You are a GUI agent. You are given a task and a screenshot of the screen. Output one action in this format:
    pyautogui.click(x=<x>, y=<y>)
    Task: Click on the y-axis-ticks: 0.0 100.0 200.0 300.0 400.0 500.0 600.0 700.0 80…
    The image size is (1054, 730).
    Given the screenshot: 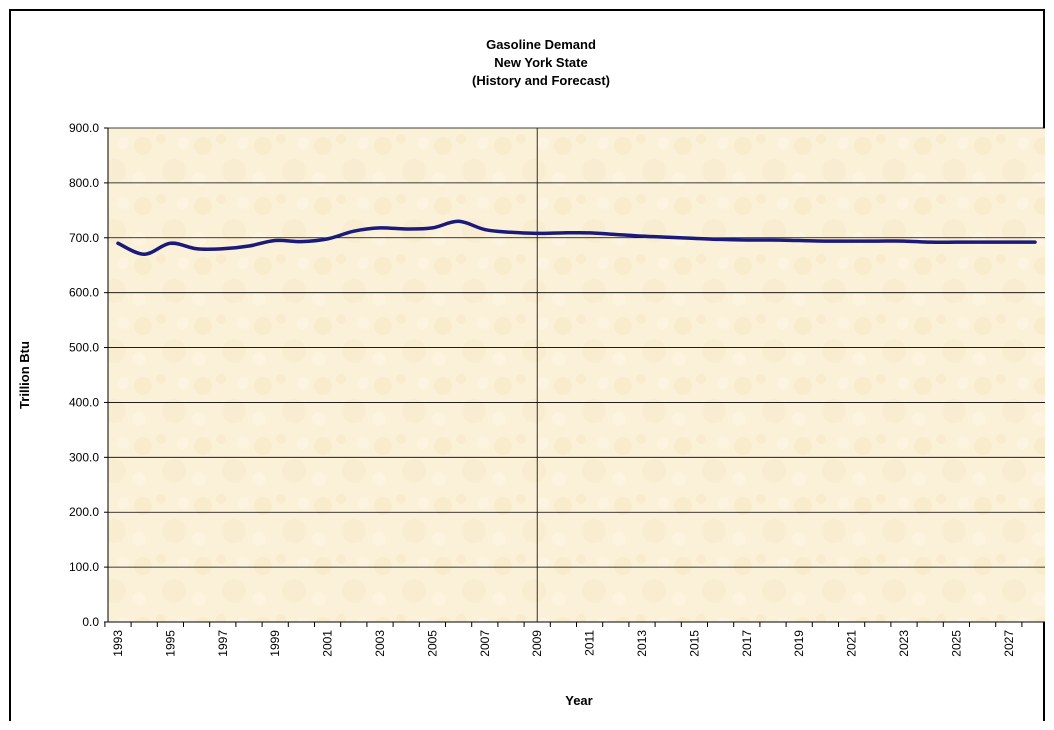 What is the action you would take?
    pyautogui.click(x=88, y=375)
    